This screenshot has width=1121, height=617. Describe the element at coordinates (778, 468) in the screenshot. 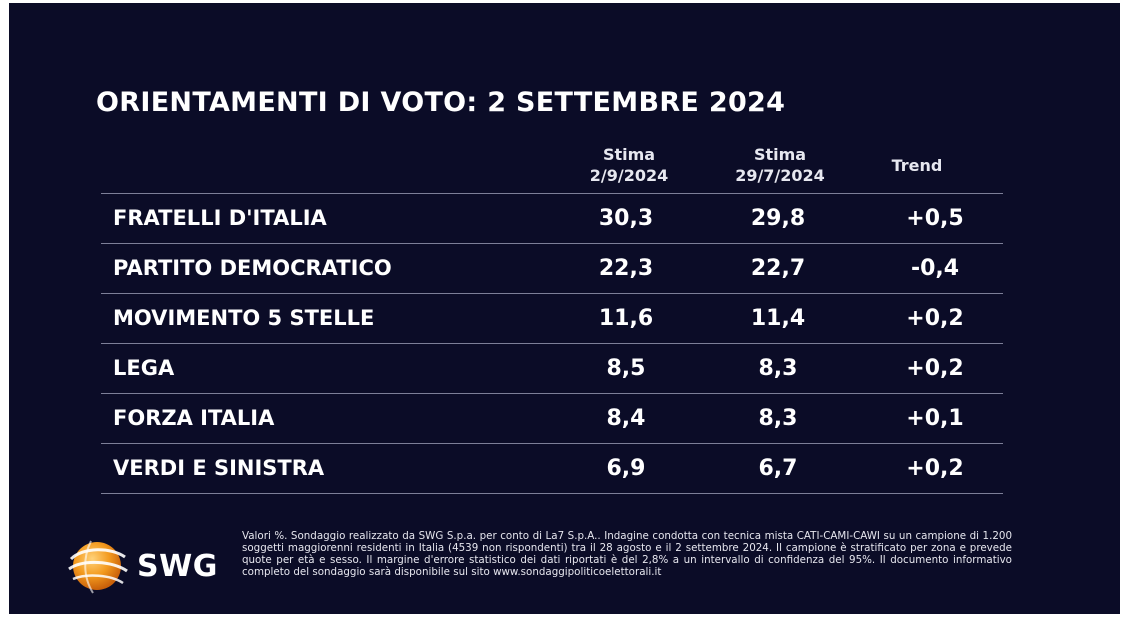

I see `value-previous: 6,7` at that location.